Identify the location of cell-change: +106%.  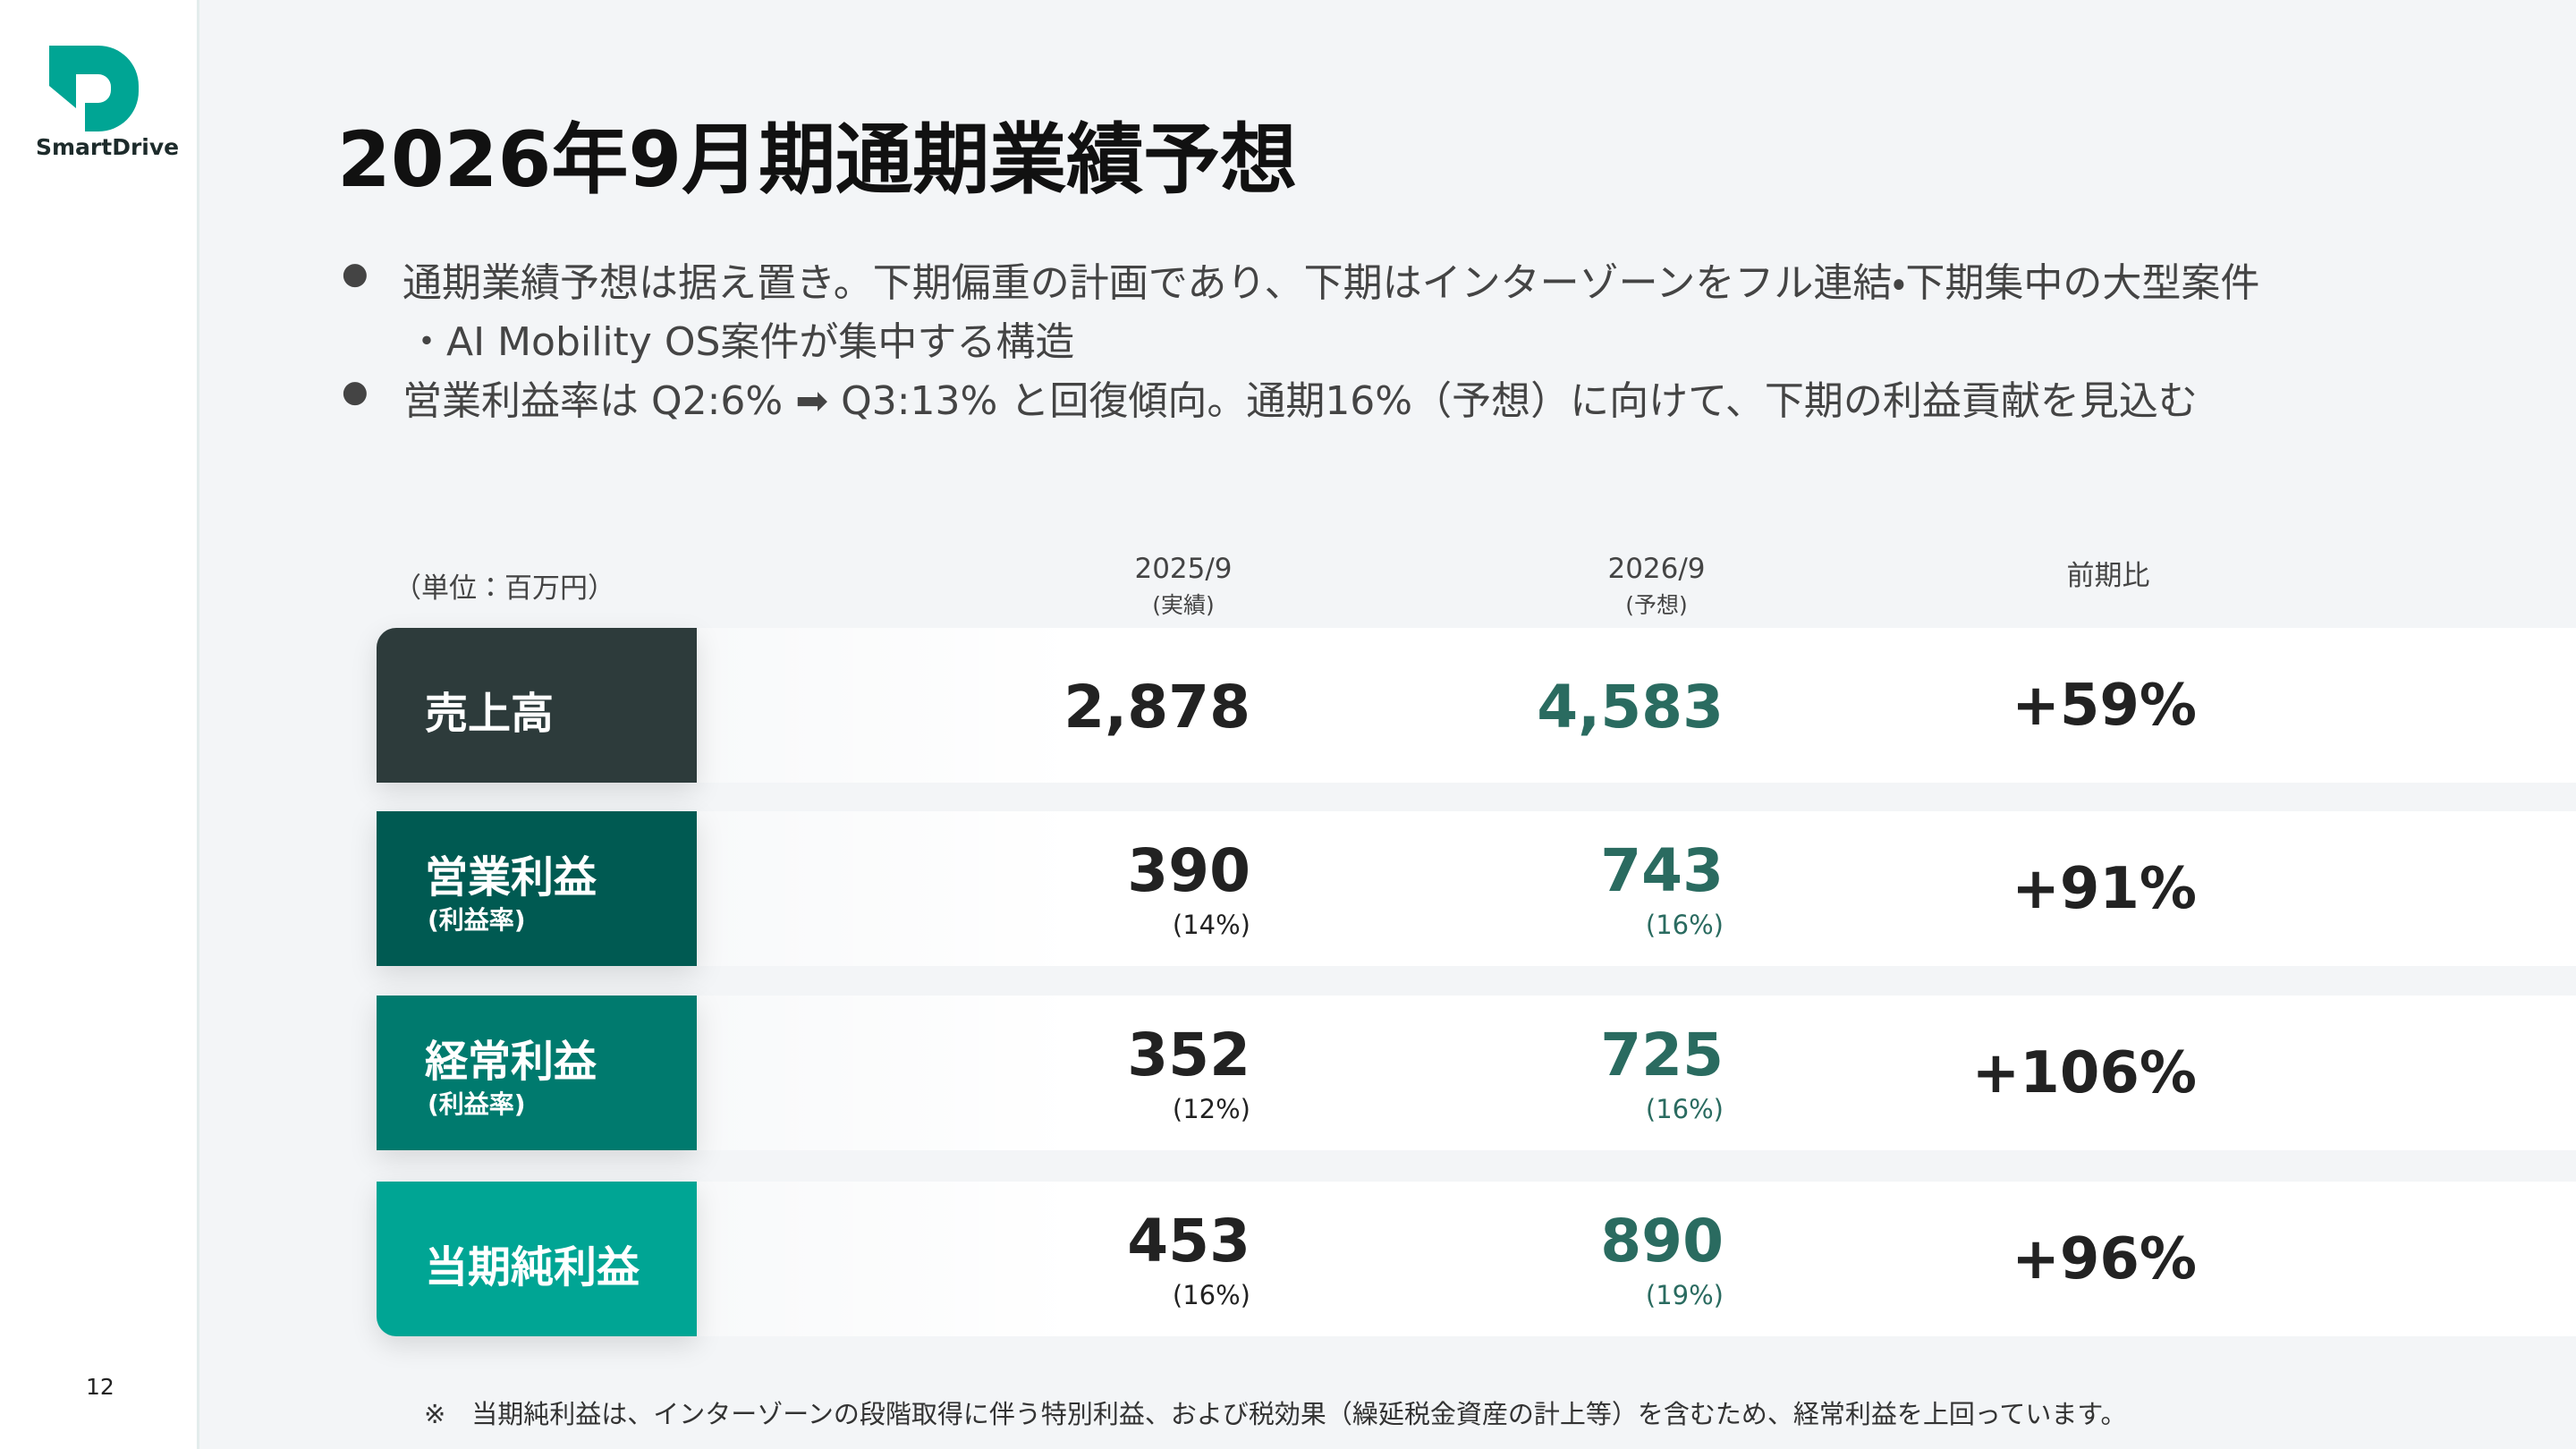
(2084, 1073).